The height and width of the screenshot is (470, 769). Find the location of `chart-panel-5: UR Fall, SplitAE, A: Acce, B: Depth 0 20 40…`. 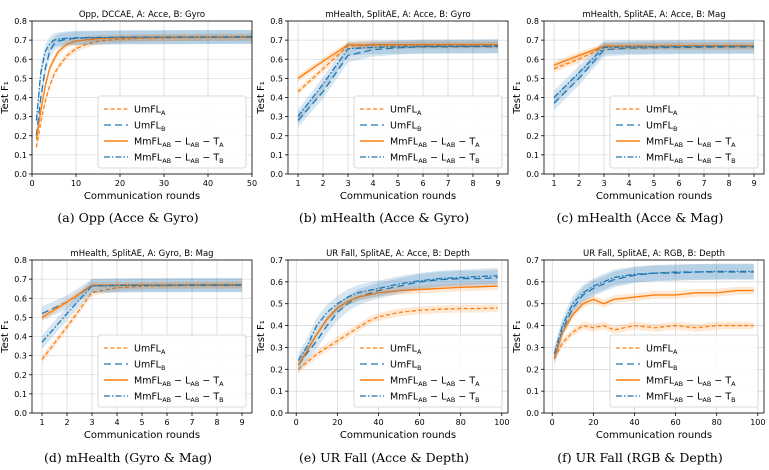

chart-panel-5: UR Fall, SplitAE, A: Acce, B: Depth 0 20 40… is located at coordinates (382, 345).